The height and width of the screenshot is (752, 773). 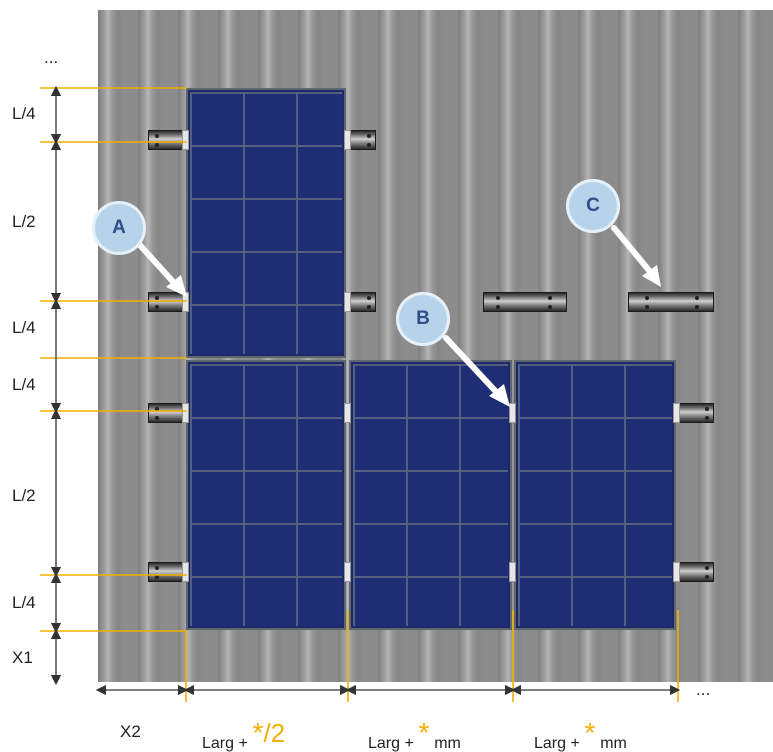 What do you see at coordinates (24, 221) in the screenshot?
I see `dim-label-l2-1: L/2` at bounding box center [24, 221].